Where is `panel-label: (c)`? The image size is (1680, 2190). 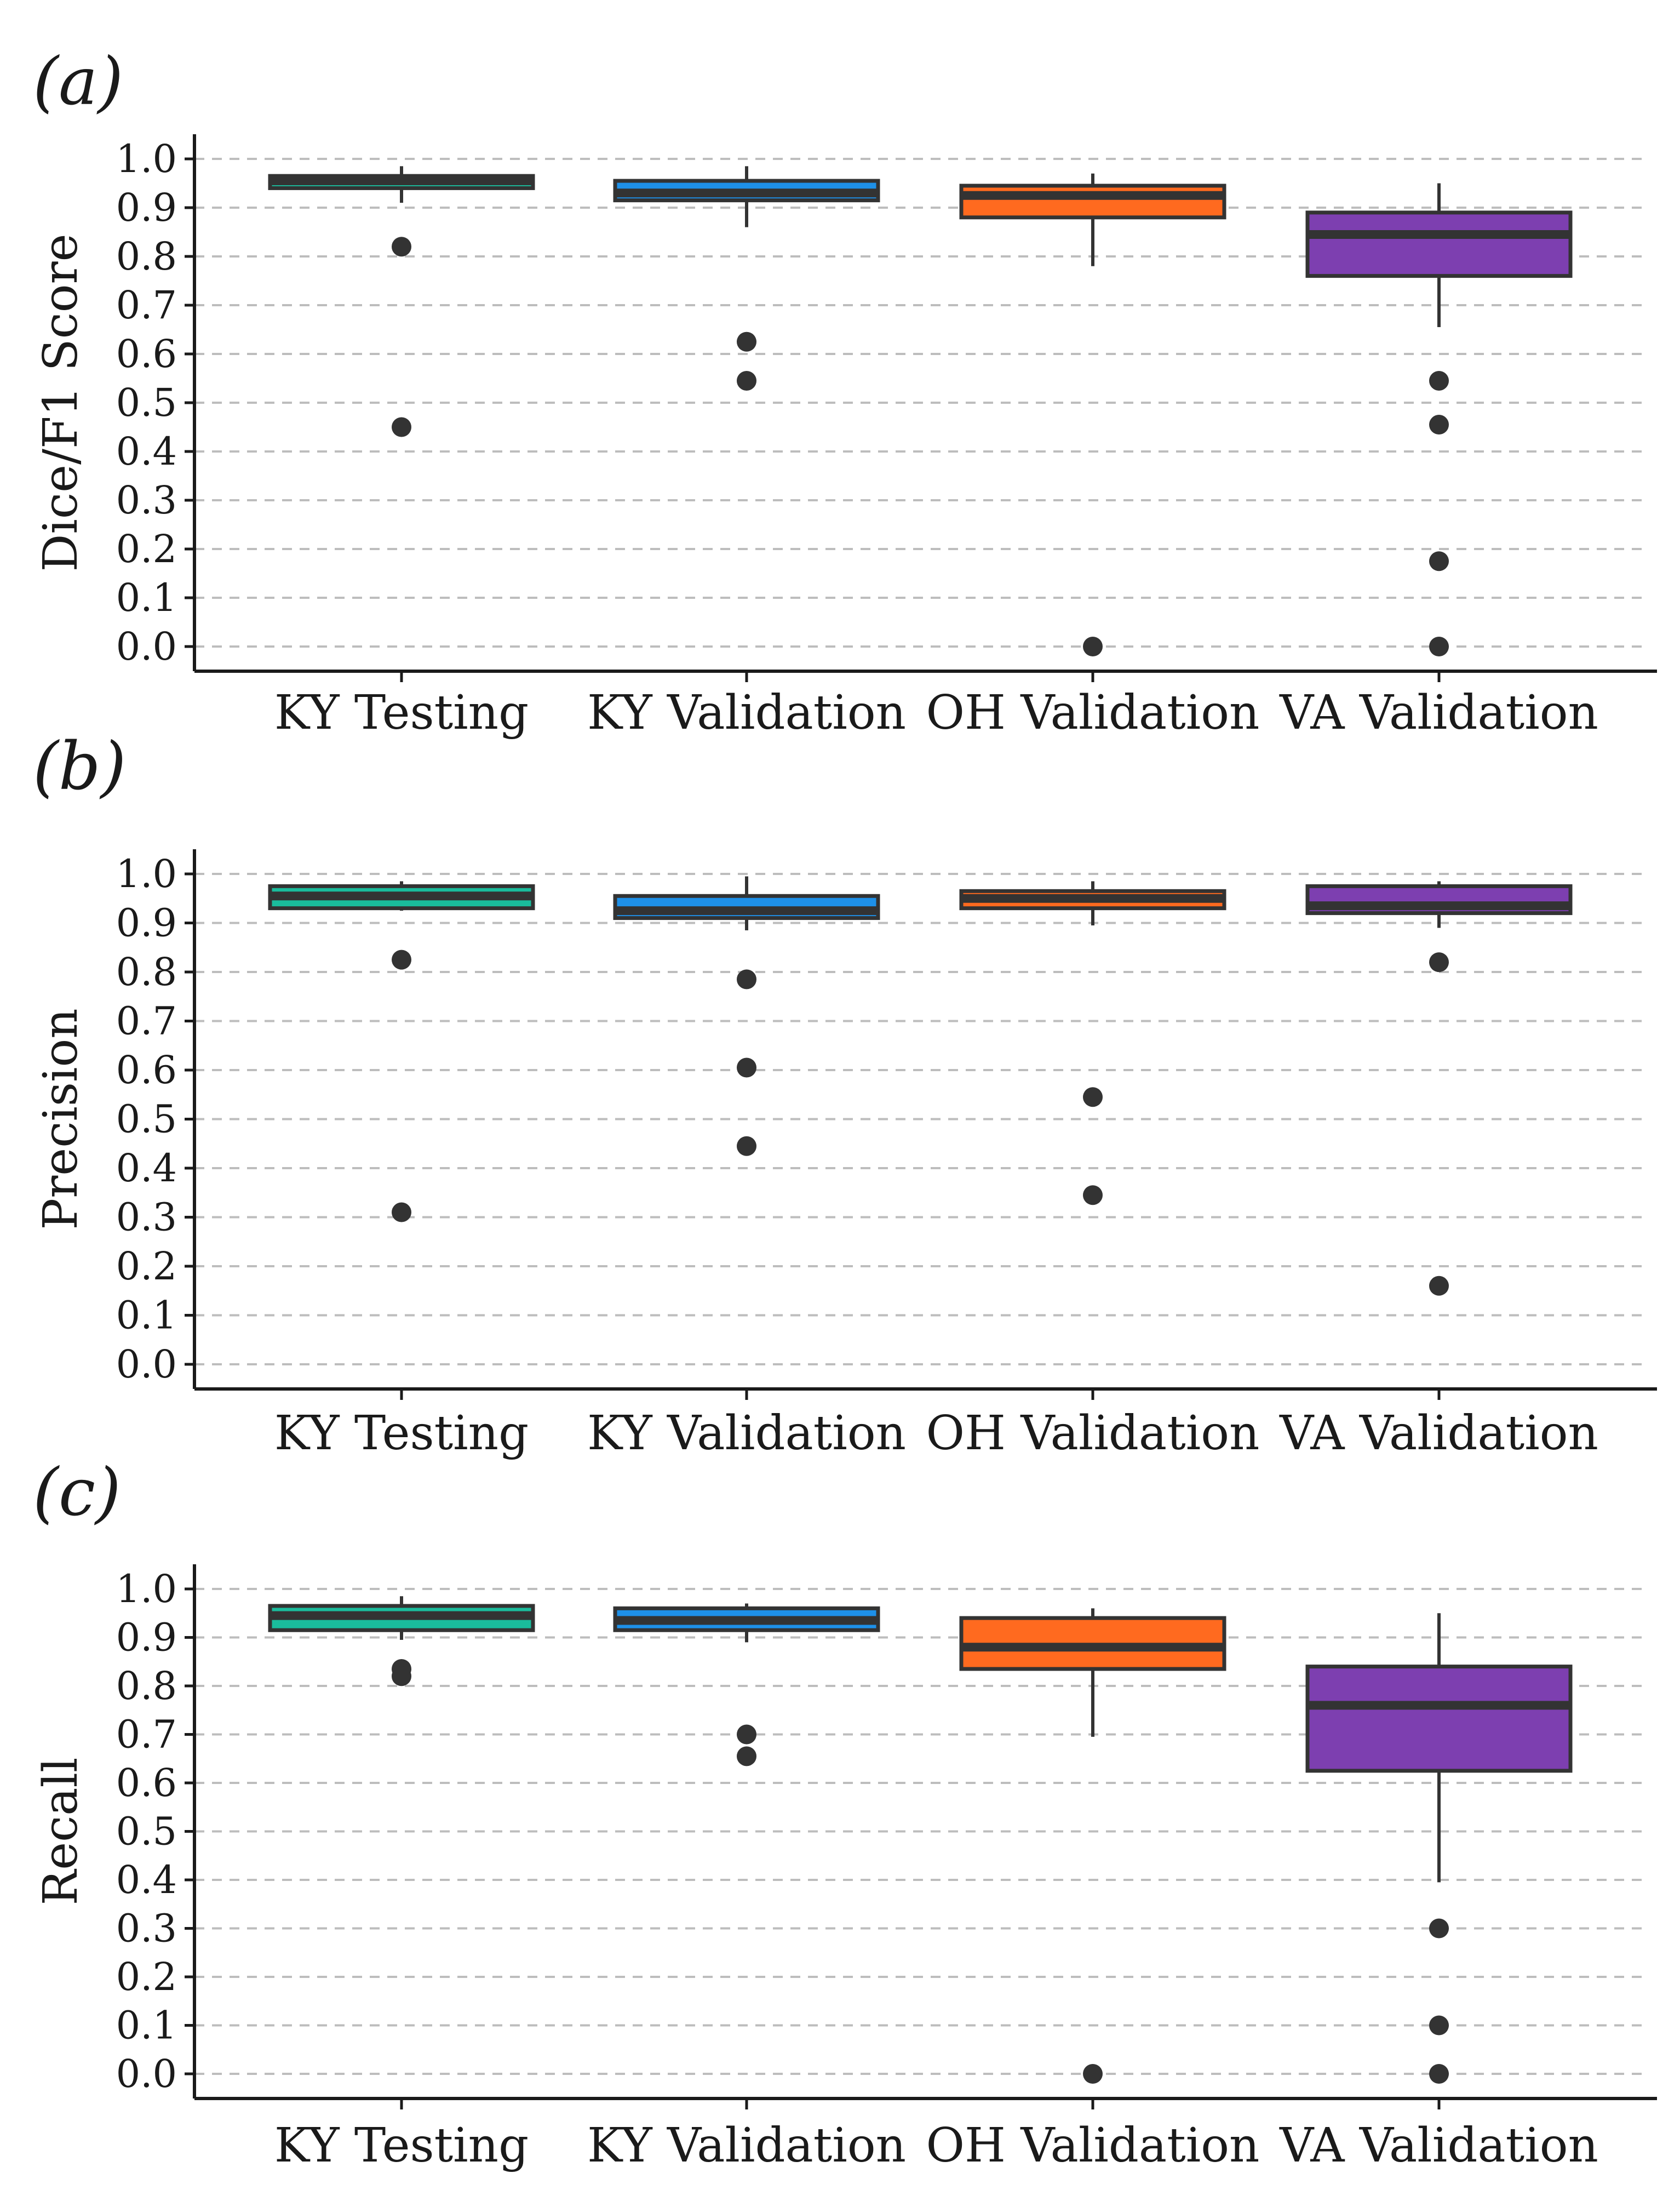
panel-label: (c) is located at coordinates (77, 1493).